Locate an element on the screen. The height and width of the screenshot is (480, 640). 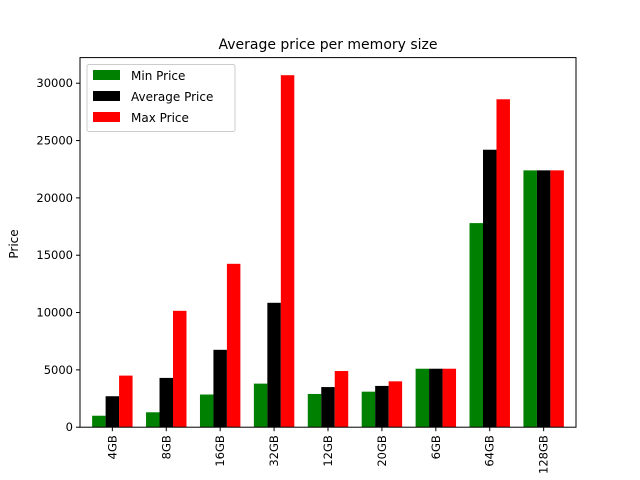
y-tick-label: 0 is located at coordinates (69, 427).